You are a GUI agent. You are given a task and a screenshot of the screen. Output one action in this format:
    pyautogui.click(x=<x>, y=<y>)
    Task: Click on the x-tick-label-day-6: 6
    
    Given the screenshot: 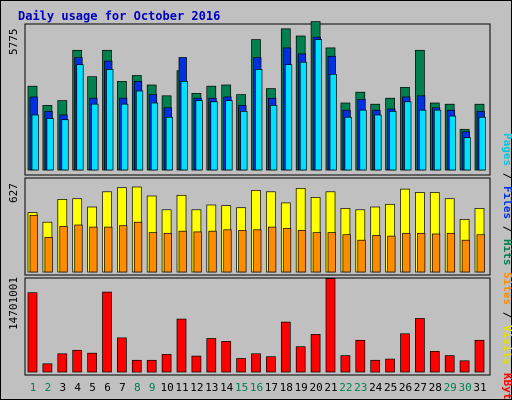 What is the action you would take?
    pyautogui.click(x=107, y=387)
    